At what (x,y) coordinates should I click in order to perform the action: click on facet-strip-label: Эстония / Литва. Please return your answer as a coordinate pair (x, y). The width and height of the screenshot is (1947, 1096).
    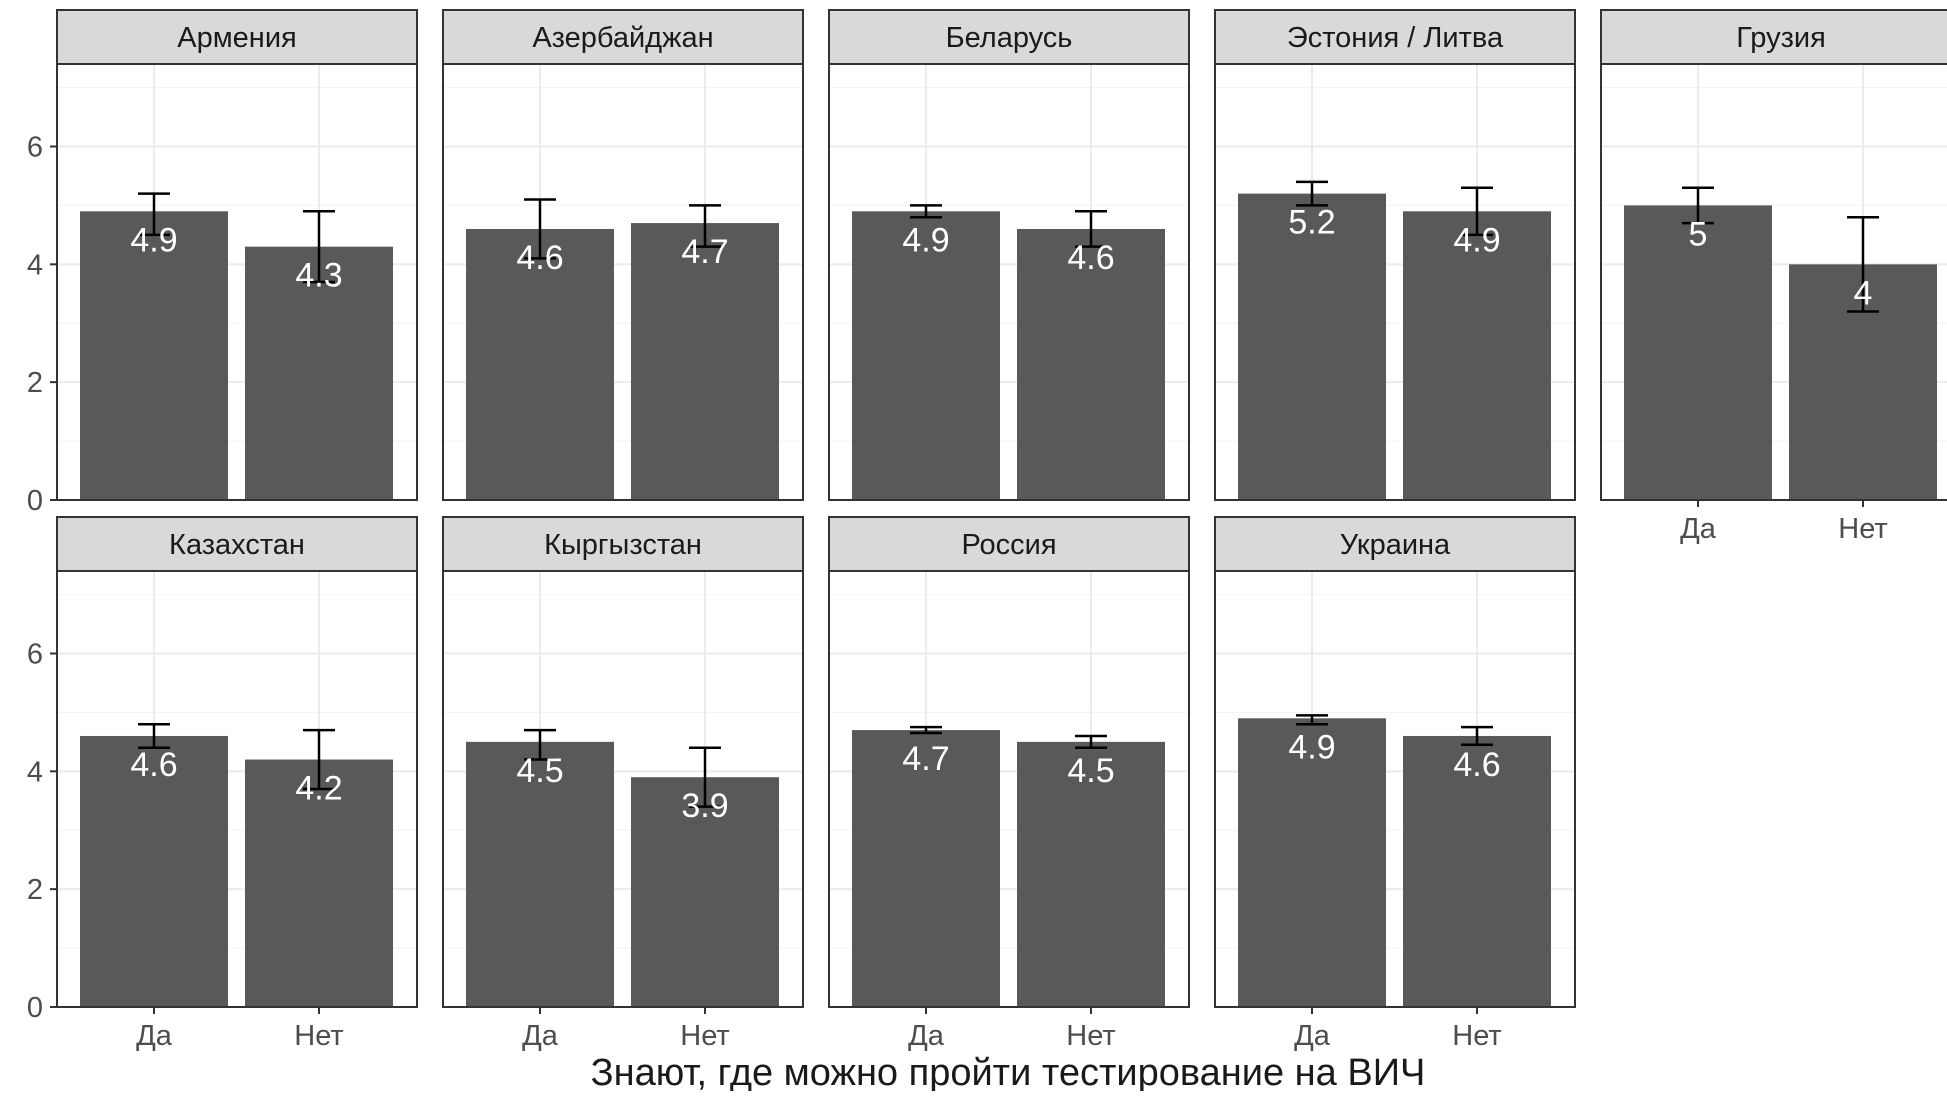
    Looking at the image, I should click on (1395, 38).